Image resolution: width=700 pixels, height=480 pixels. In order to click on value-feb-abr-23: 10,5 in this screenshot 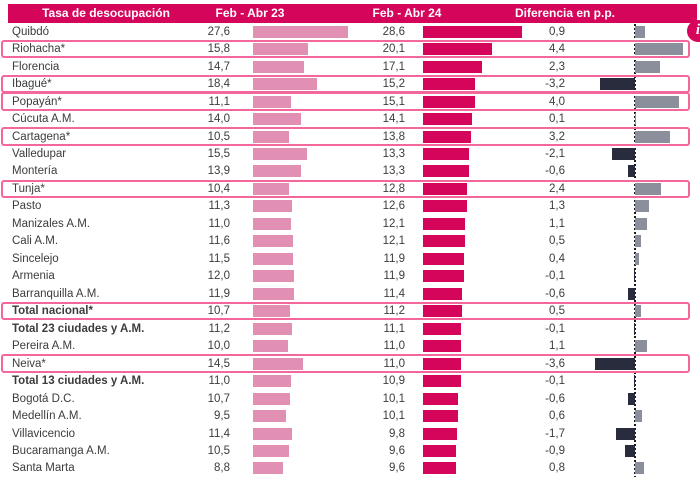, I will do `click(218, 450)`.